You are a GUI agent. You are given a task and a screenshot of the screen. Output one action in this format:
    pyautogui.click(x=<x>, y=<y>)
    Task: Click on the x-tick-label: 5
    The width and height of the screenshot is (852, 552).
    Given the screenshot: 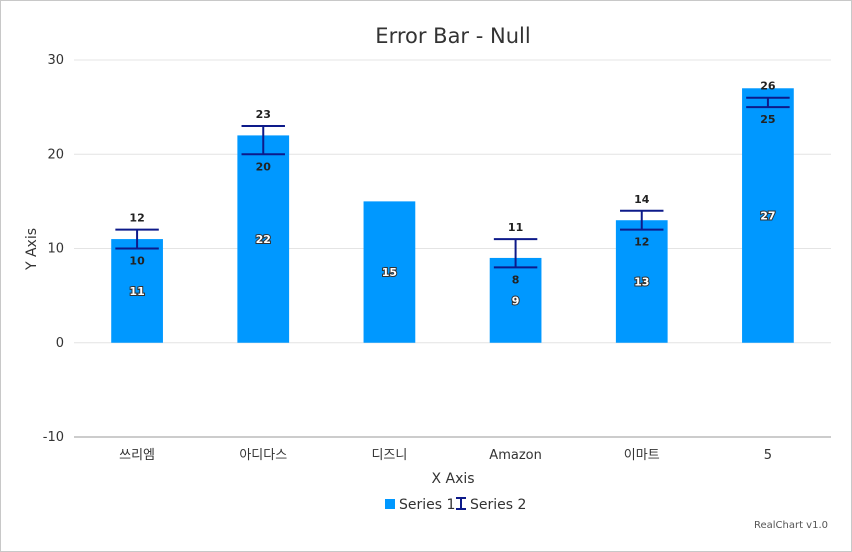 What is the action you would take?
    pyautogui.click(x=768, y=455)
    